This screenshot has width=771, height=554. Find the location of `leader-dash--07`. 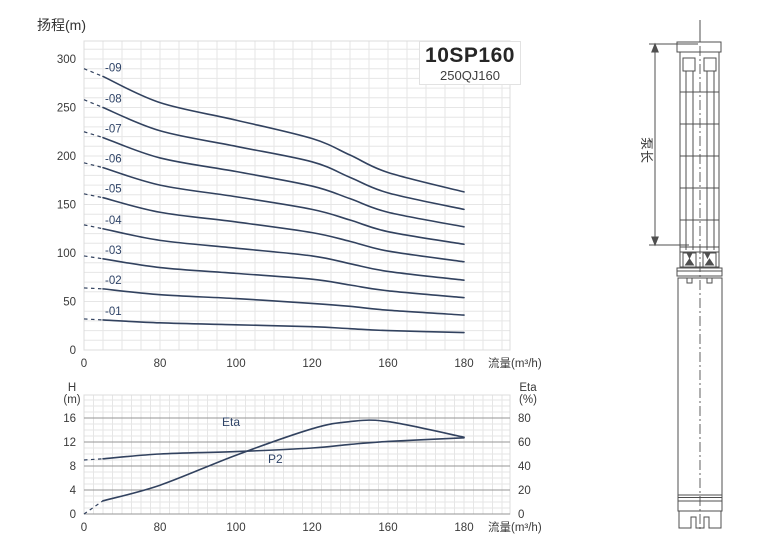

leader-dash--07 is located at coordinates (93, 135).